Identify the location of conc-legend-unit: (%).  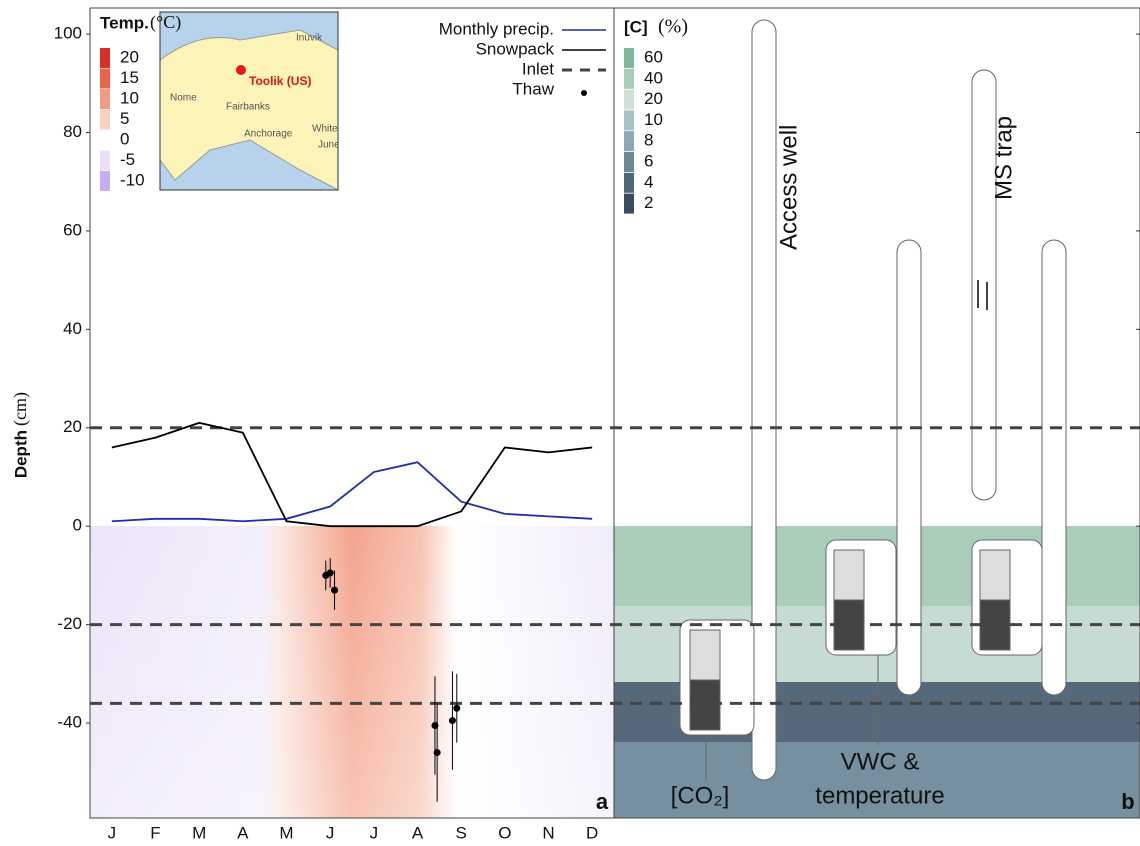
(673, 27).